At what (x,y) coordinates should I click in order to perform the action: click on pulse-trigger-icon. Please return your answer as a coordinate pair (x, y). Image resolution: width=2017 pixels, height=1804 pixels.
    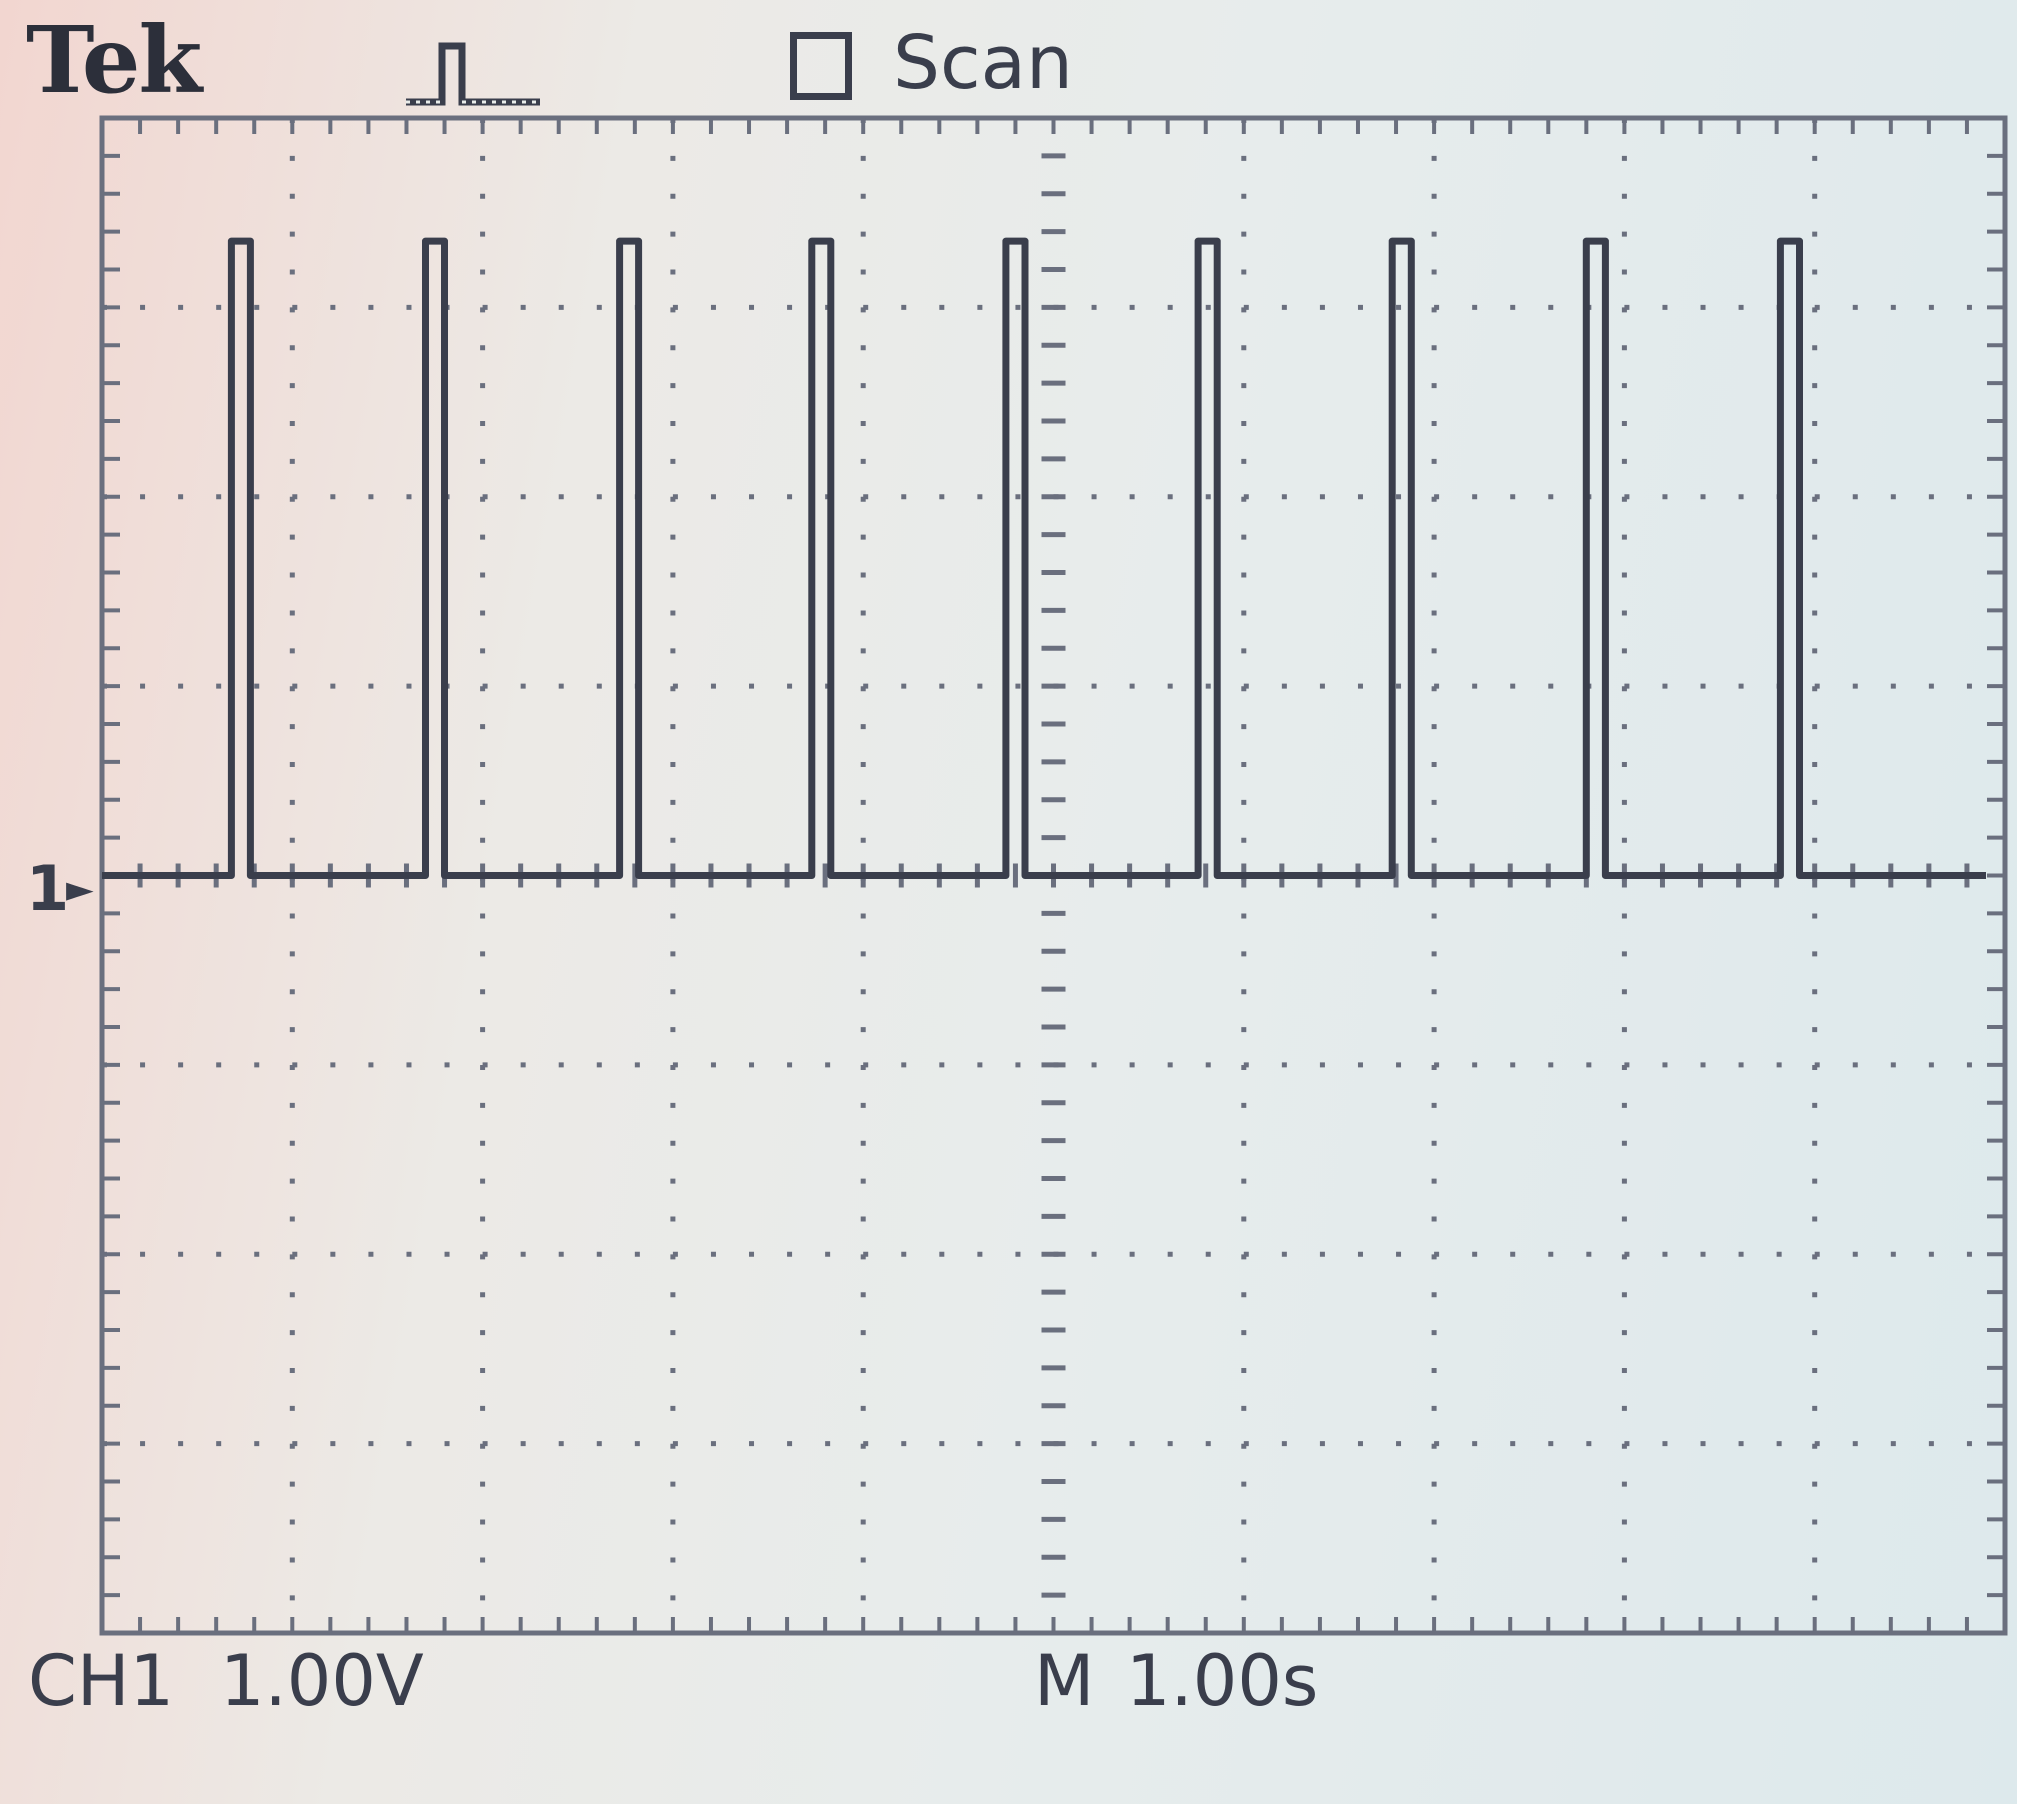
    Looking at the image, I should click on (473, 74).